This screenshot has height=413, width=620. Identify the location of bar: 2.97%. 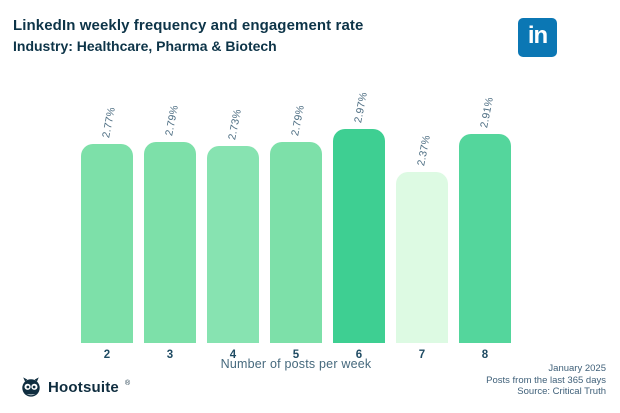
(359, 217).